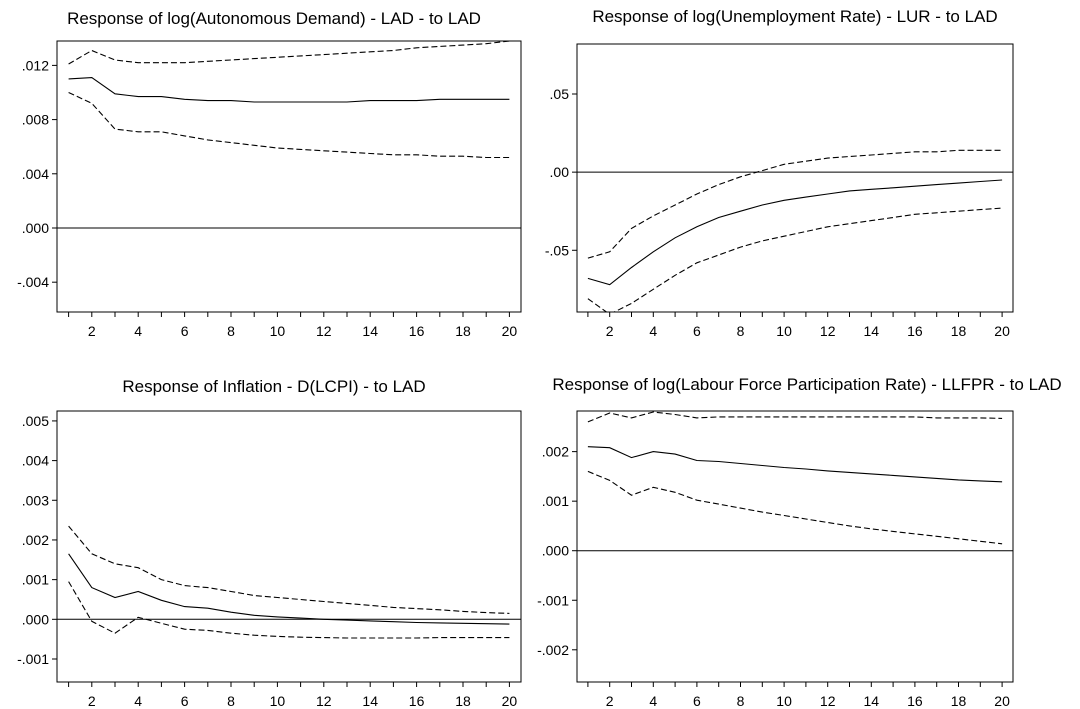 Image resolution: width=1080 pixels, height=709 pixels. What do you see at coordinates (35, 421) in the screenshot?
I see `y-tick-label: .005` at bounding box center [35, 421].